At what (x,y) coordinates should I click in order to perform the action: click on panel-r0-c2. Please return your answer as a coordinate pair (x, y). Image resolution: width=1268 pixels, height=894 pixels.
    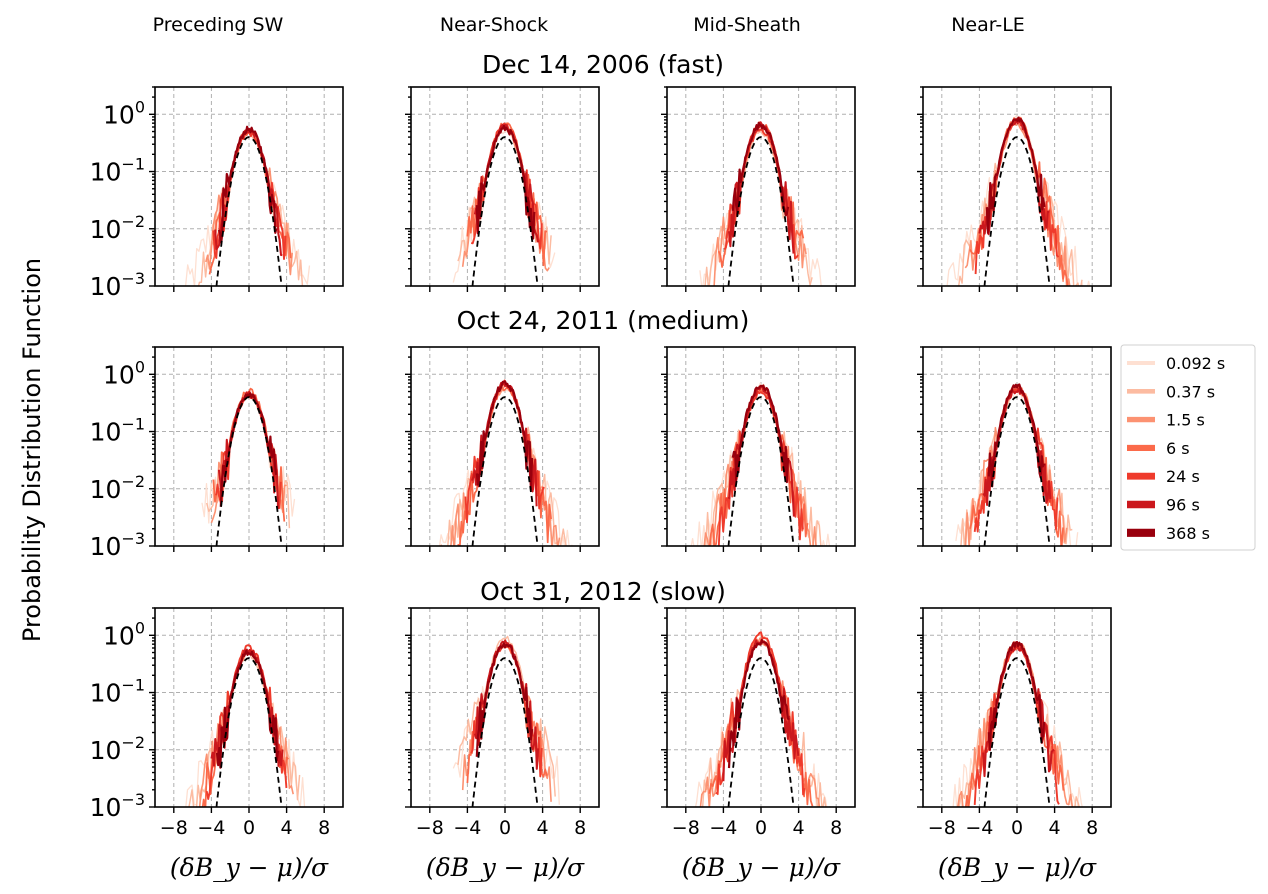
    Looking at the image, I should click on (758, 189).